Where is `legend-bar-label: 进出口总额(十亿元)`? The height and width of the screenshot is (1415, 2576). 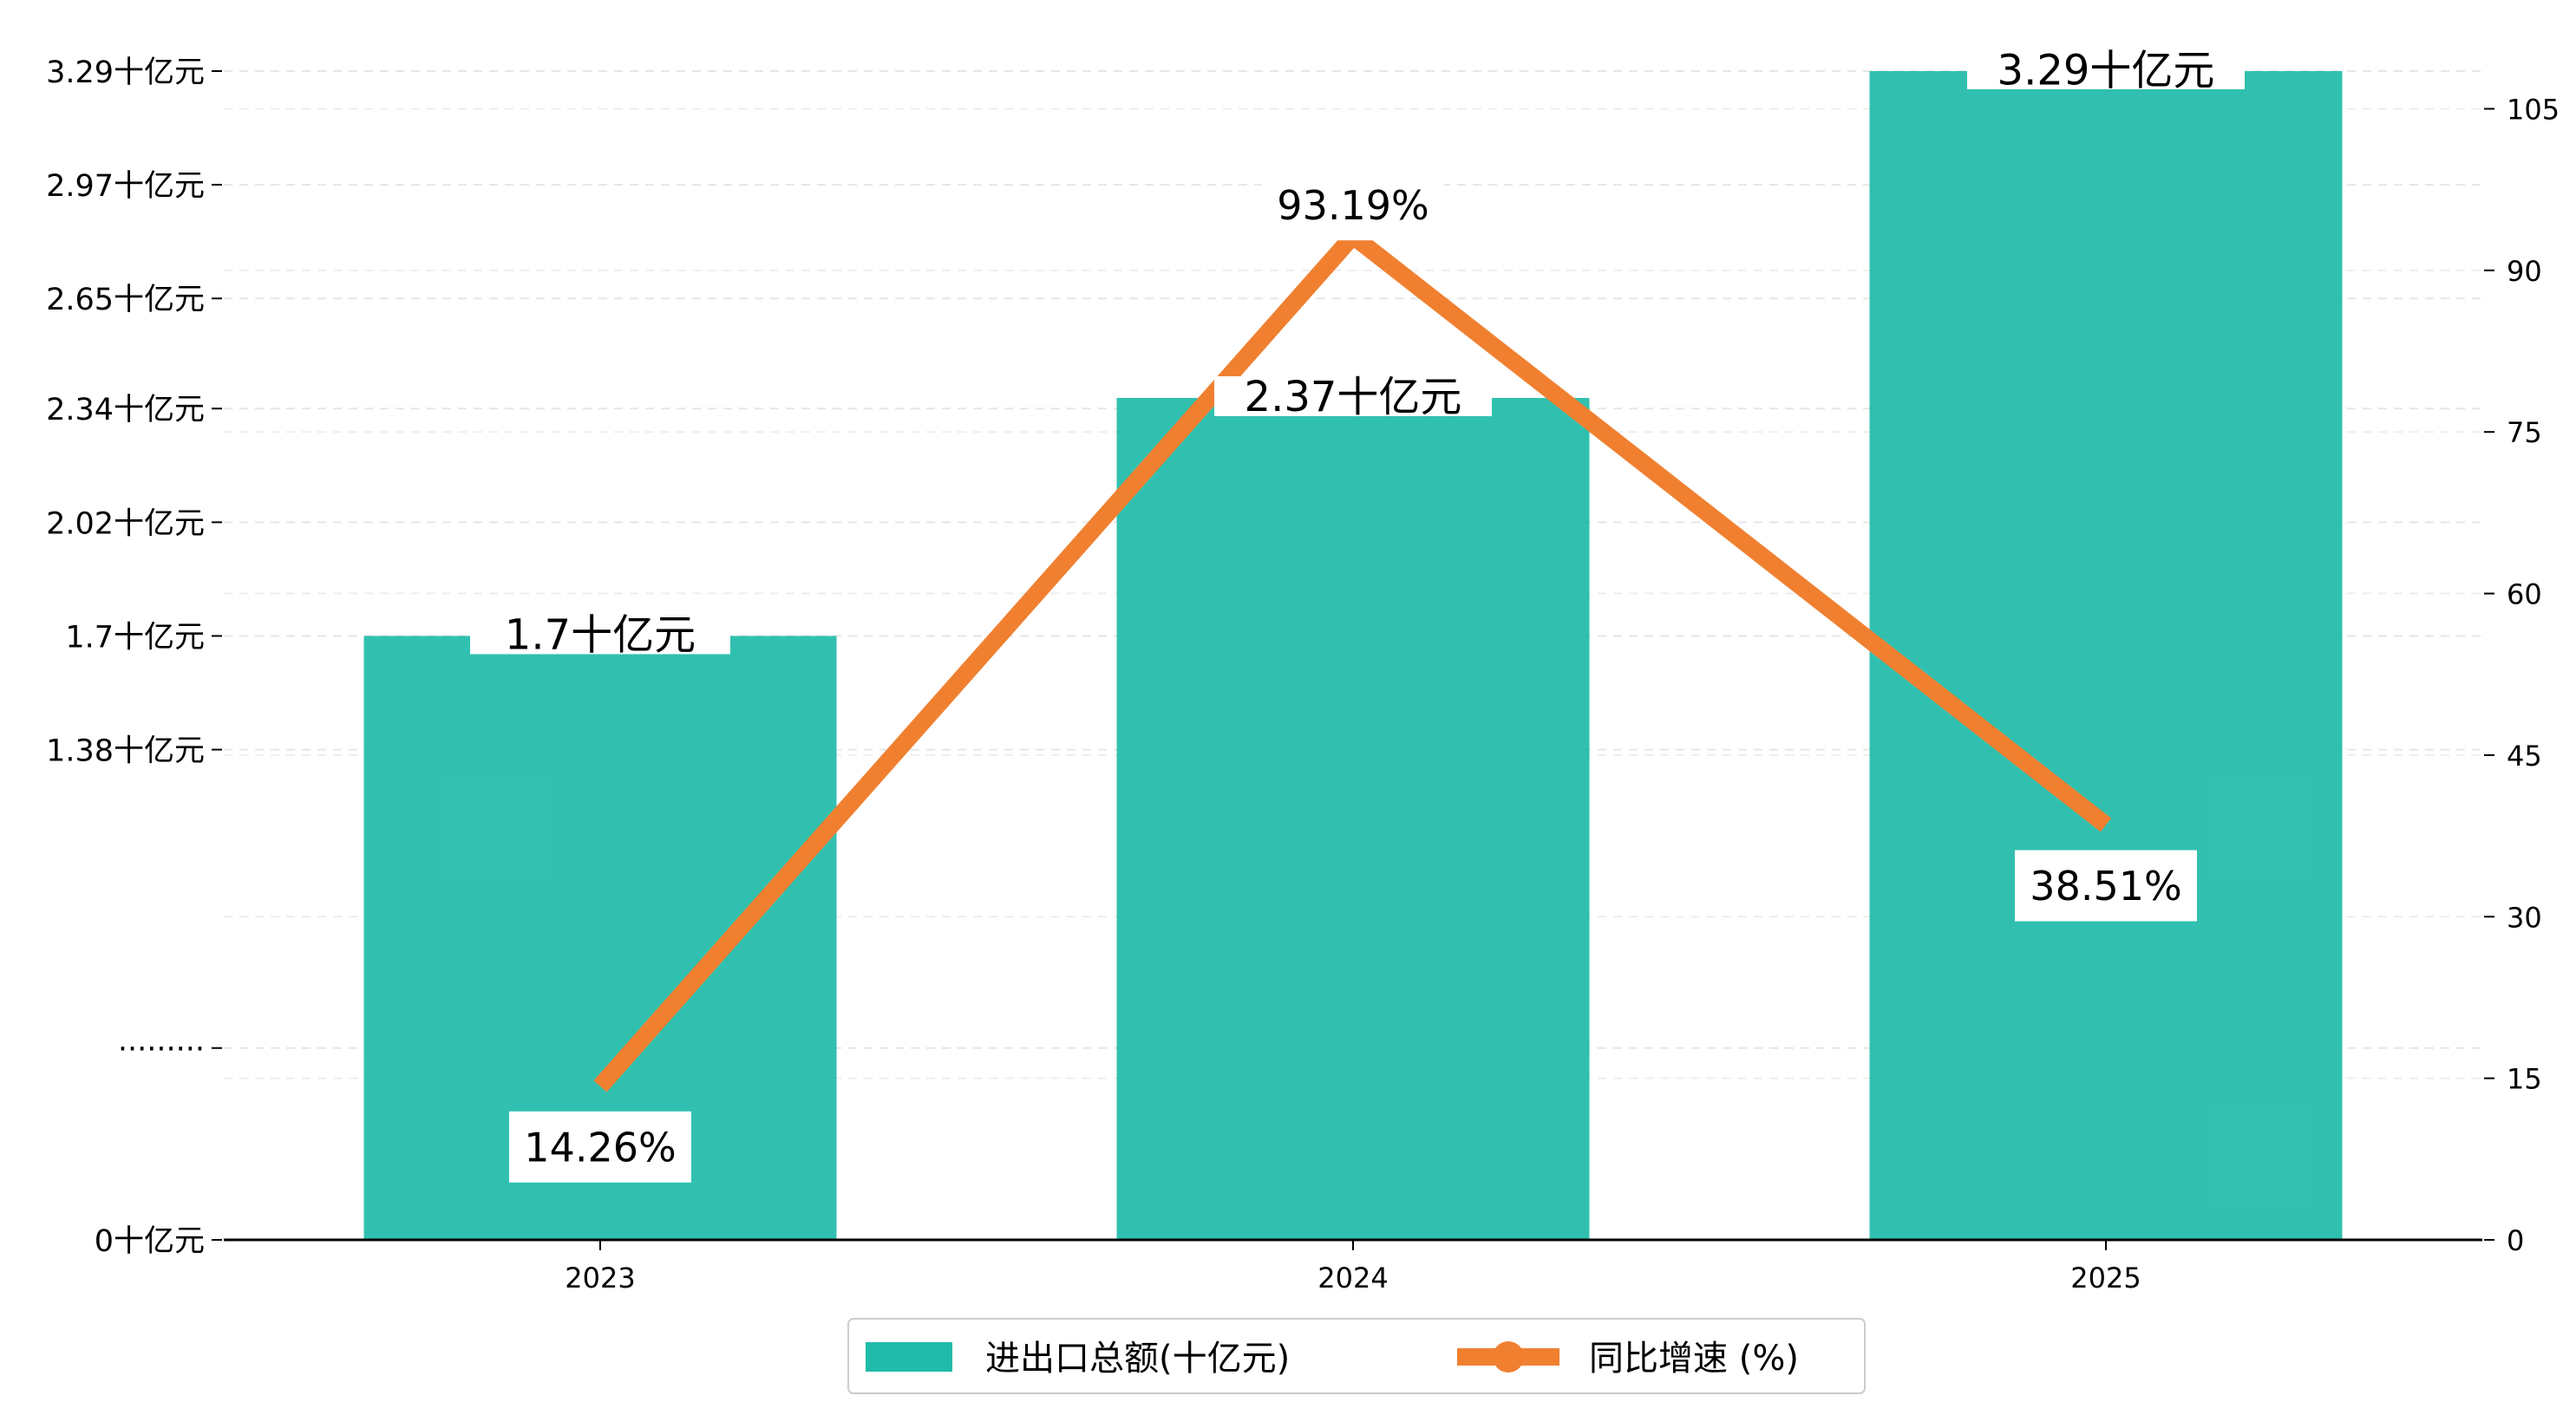 legend-bar-label: 进出口总额(十亿元) is located at coordinates (1137, 1359).